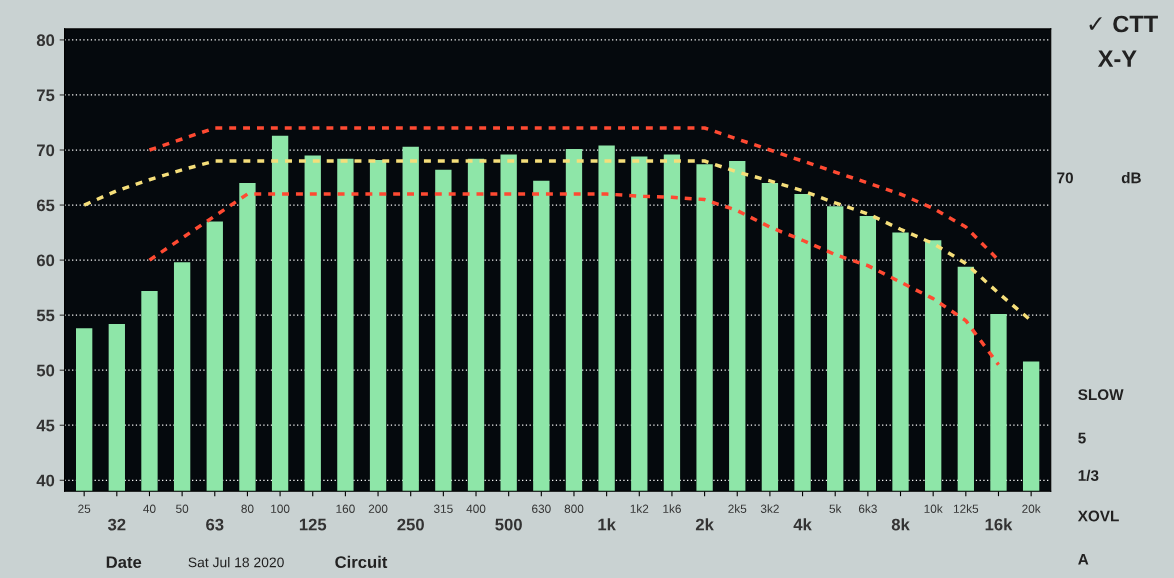 The width and height of the screenshot is (1174, 578). What do you see at coordinates (182, 508) in the screenshot?
I see `x-tick-label: 50` at bounding box center [182, 508].